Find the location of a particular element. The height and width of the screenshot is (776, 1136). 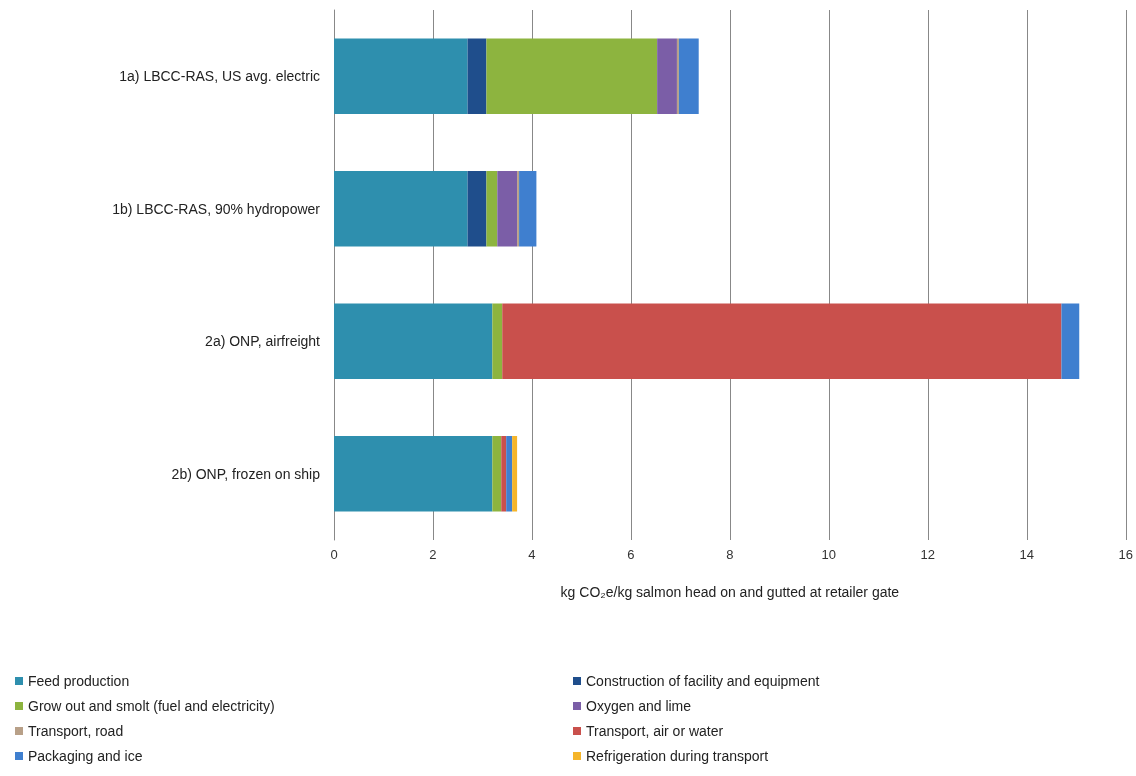

y-tick-label: 2a) ONP, airfreight is located at coordinates (263, 341).